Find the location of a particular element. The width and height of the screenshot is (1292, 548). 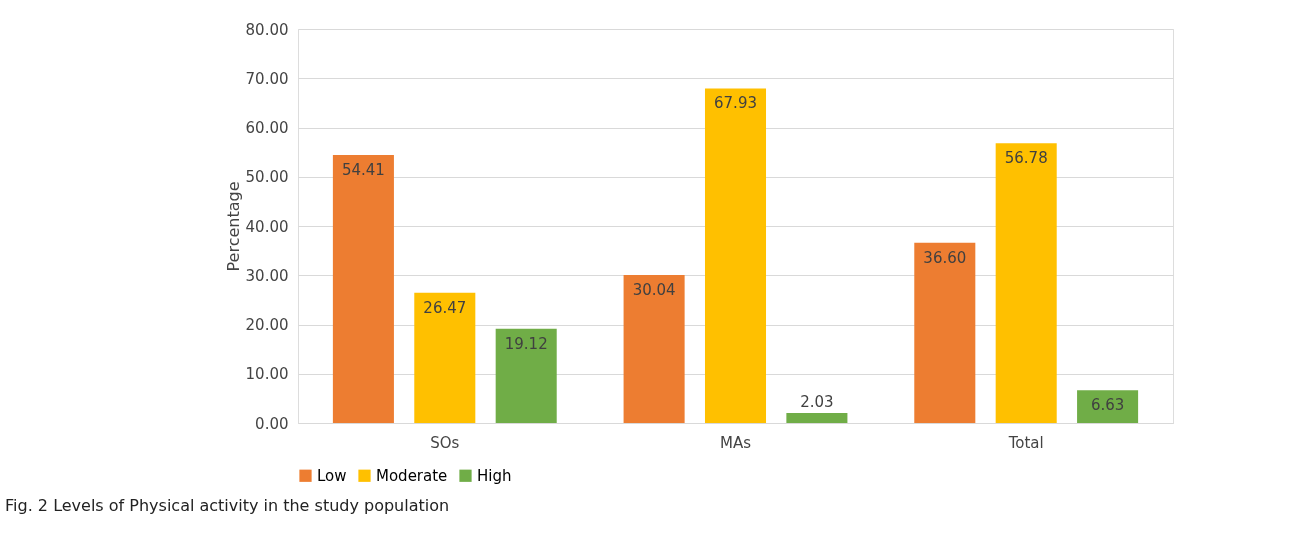

data-label: 2.03 is located at coordinates (817, 402).